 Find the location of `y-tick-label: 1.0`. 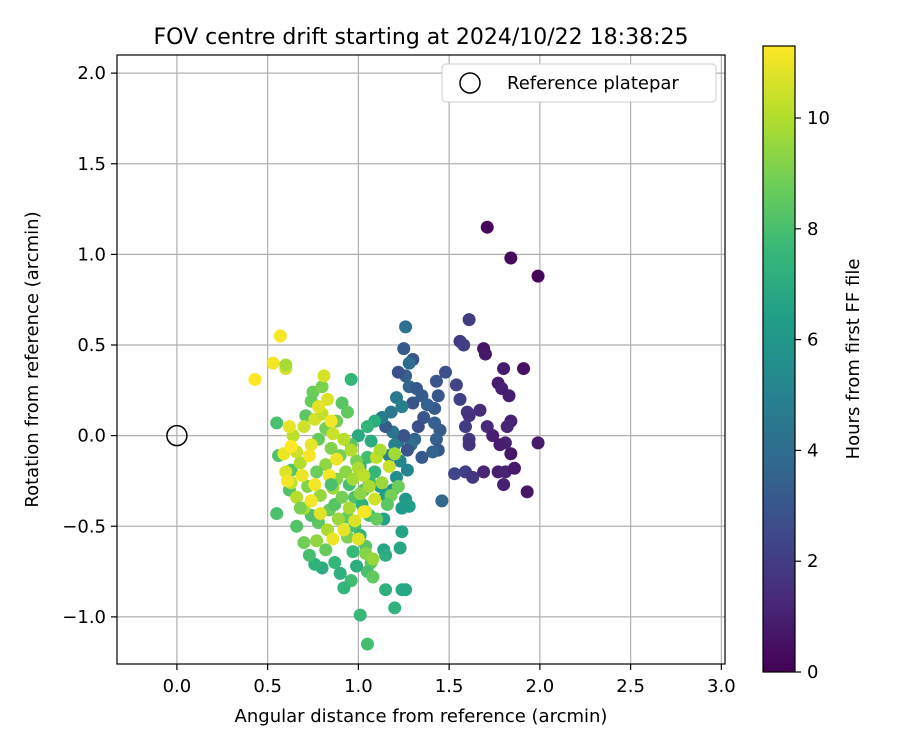

y-tick-label: 1.0 is located at coordinates (91, 254).